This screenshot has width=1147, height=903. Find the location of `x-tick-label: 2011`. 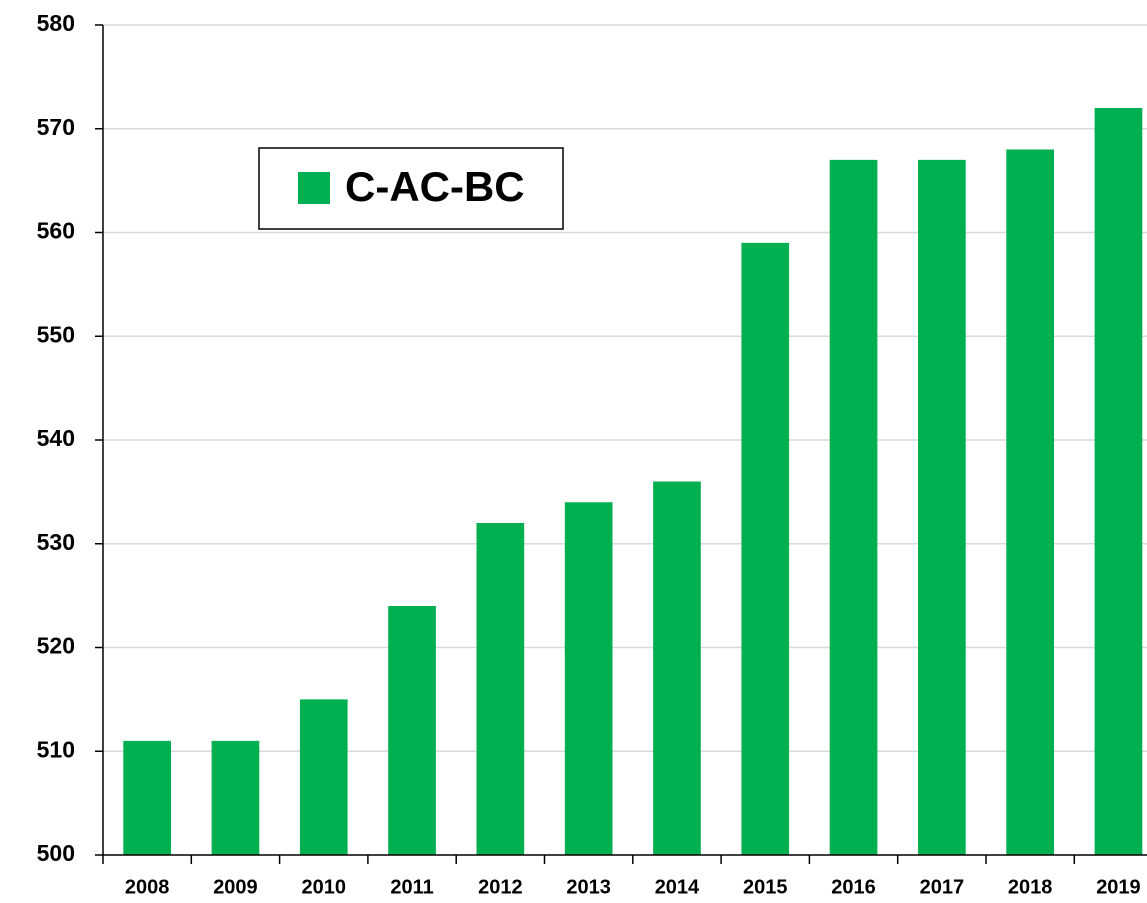

x-tick-label: 2011 is located at coordinates (411, 887).